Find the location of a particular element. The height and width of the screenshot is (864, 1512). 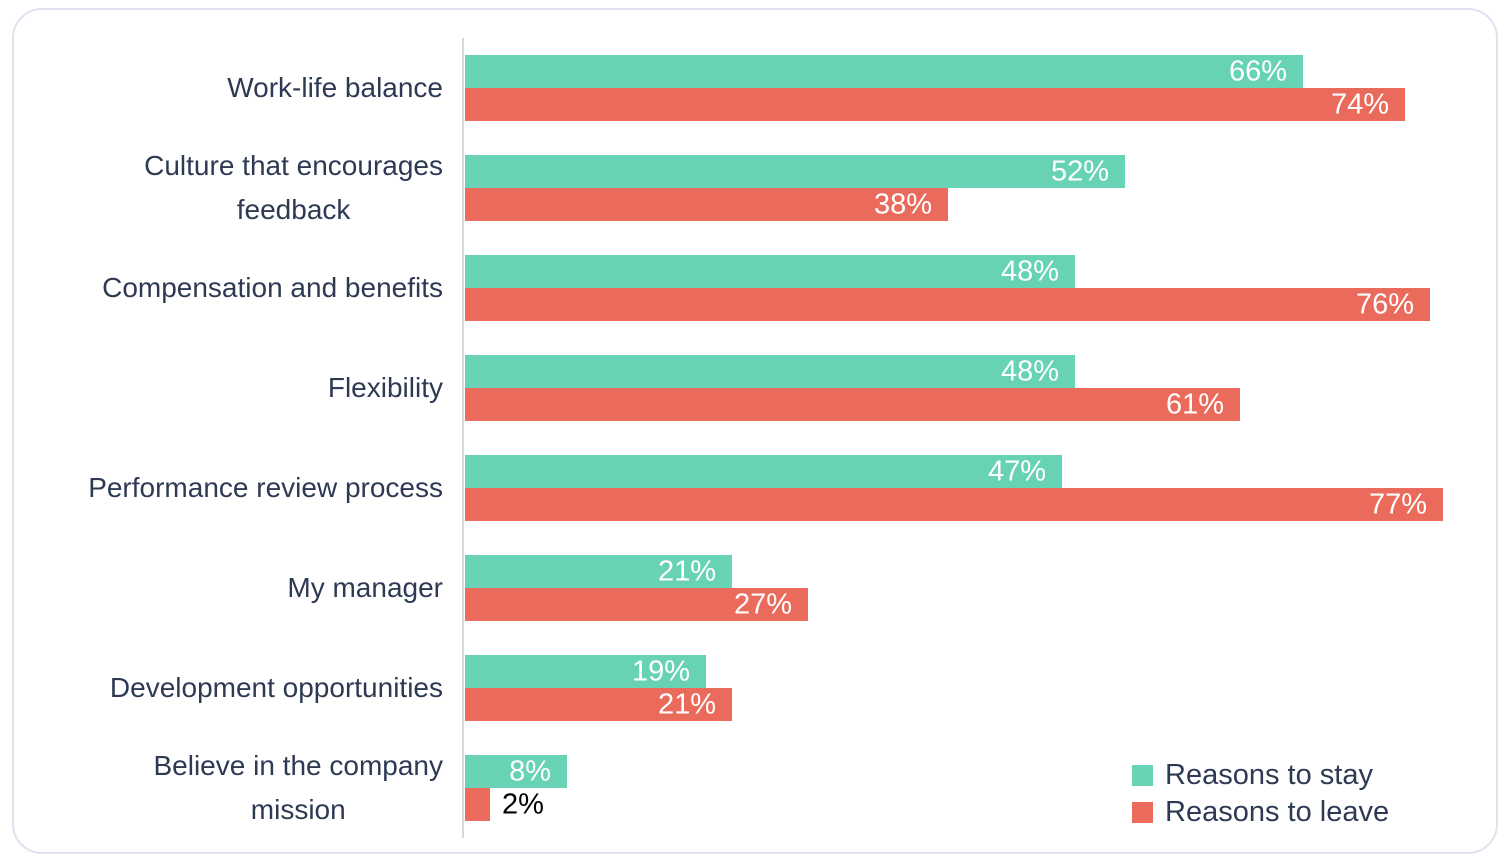

bar-value-label: 19% is located at coordinates (660, 671).